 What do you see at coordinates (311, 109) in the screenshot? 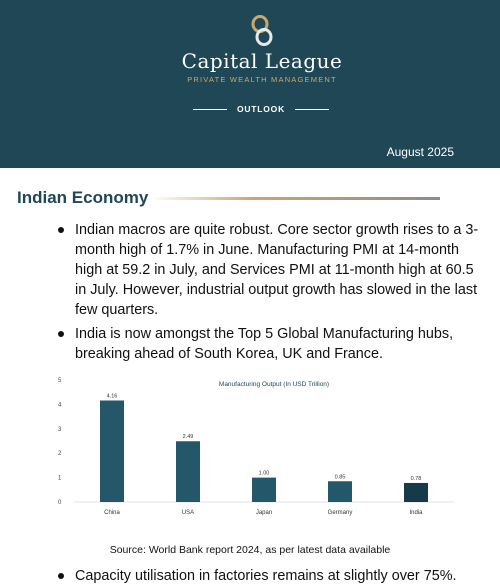
I see `divider-right` at bounding box center [311, 109].